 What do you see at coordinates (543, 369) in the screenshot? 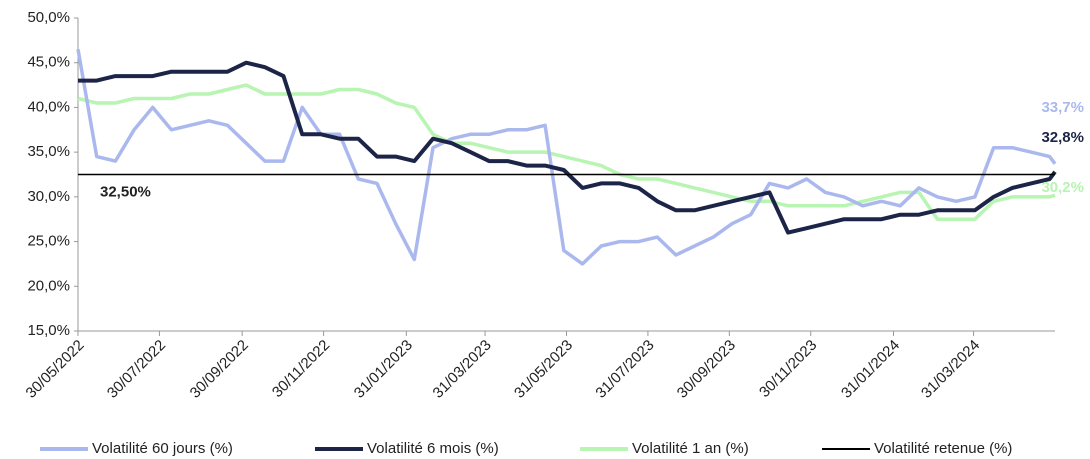
I see `x-tick-label: 31/05/2023` at bounding box center [543, 369].